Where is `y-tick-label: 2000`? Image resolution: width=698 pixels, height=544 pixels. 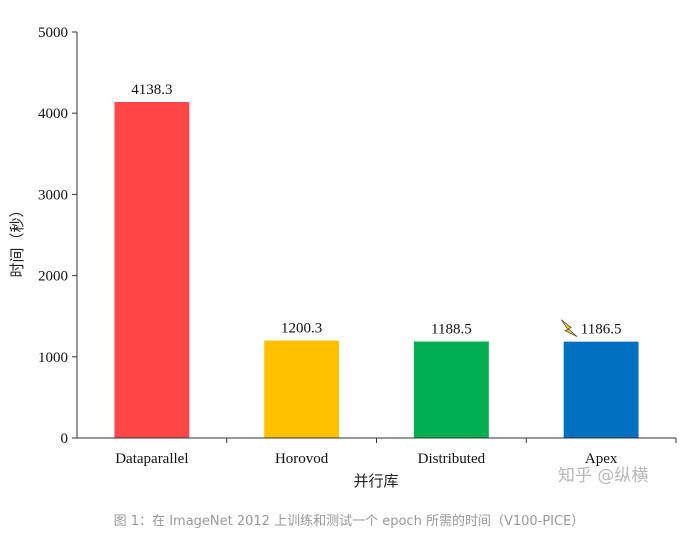
y-tick-label: 2000 is located at coordinates (53, 277).